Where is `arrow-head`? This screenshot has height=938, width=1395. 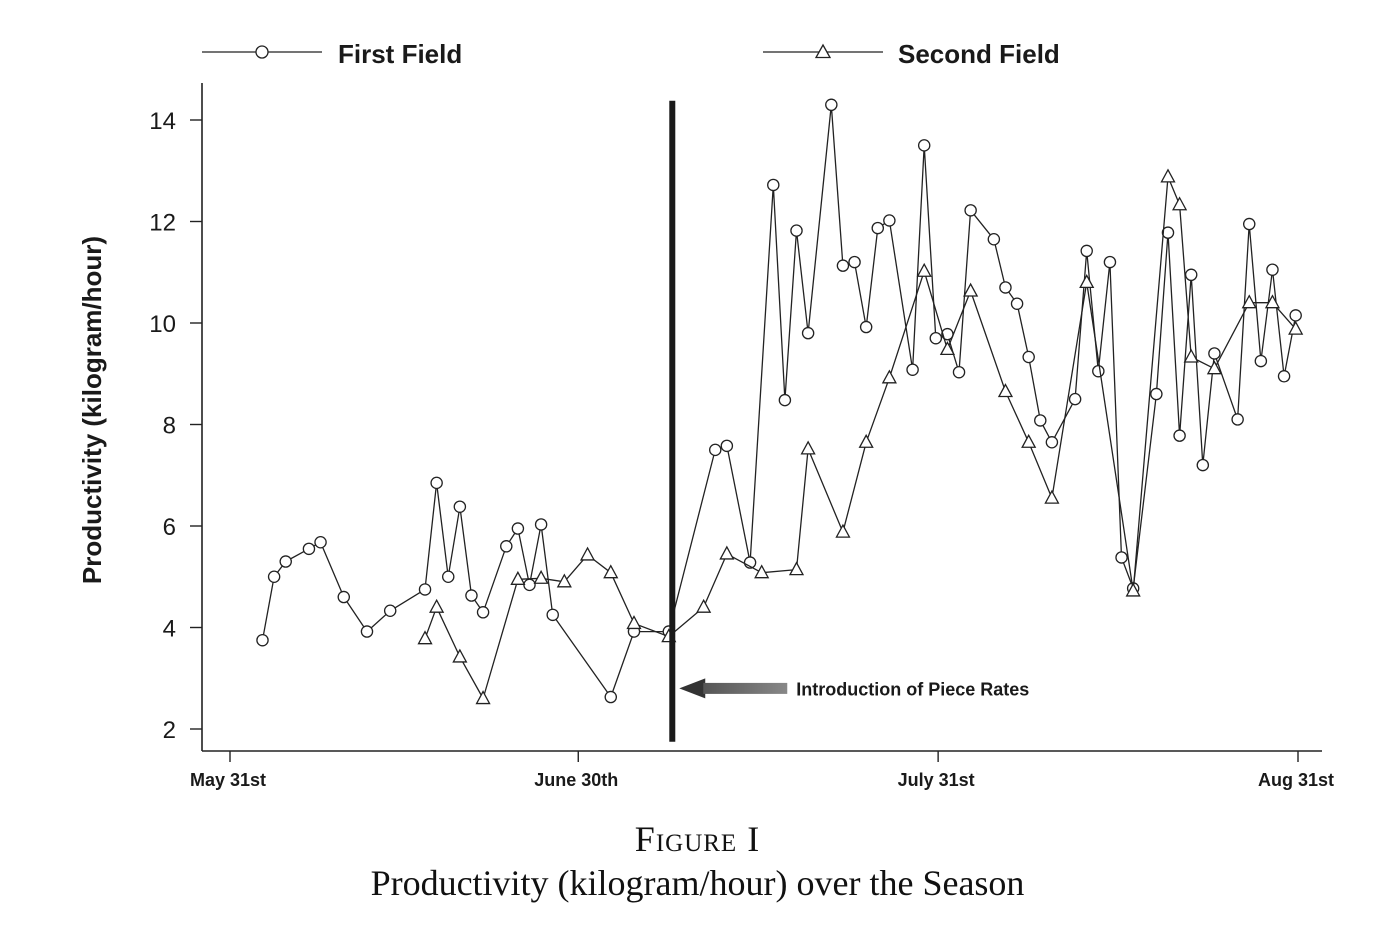 arrow-head is located at coordinates (692, 688).